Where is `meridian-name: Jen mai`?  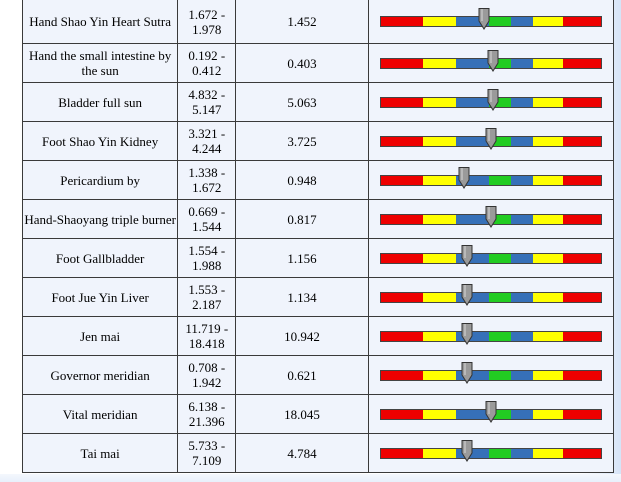
meridian-name: Jen mai is located at coordinates (100, 336).